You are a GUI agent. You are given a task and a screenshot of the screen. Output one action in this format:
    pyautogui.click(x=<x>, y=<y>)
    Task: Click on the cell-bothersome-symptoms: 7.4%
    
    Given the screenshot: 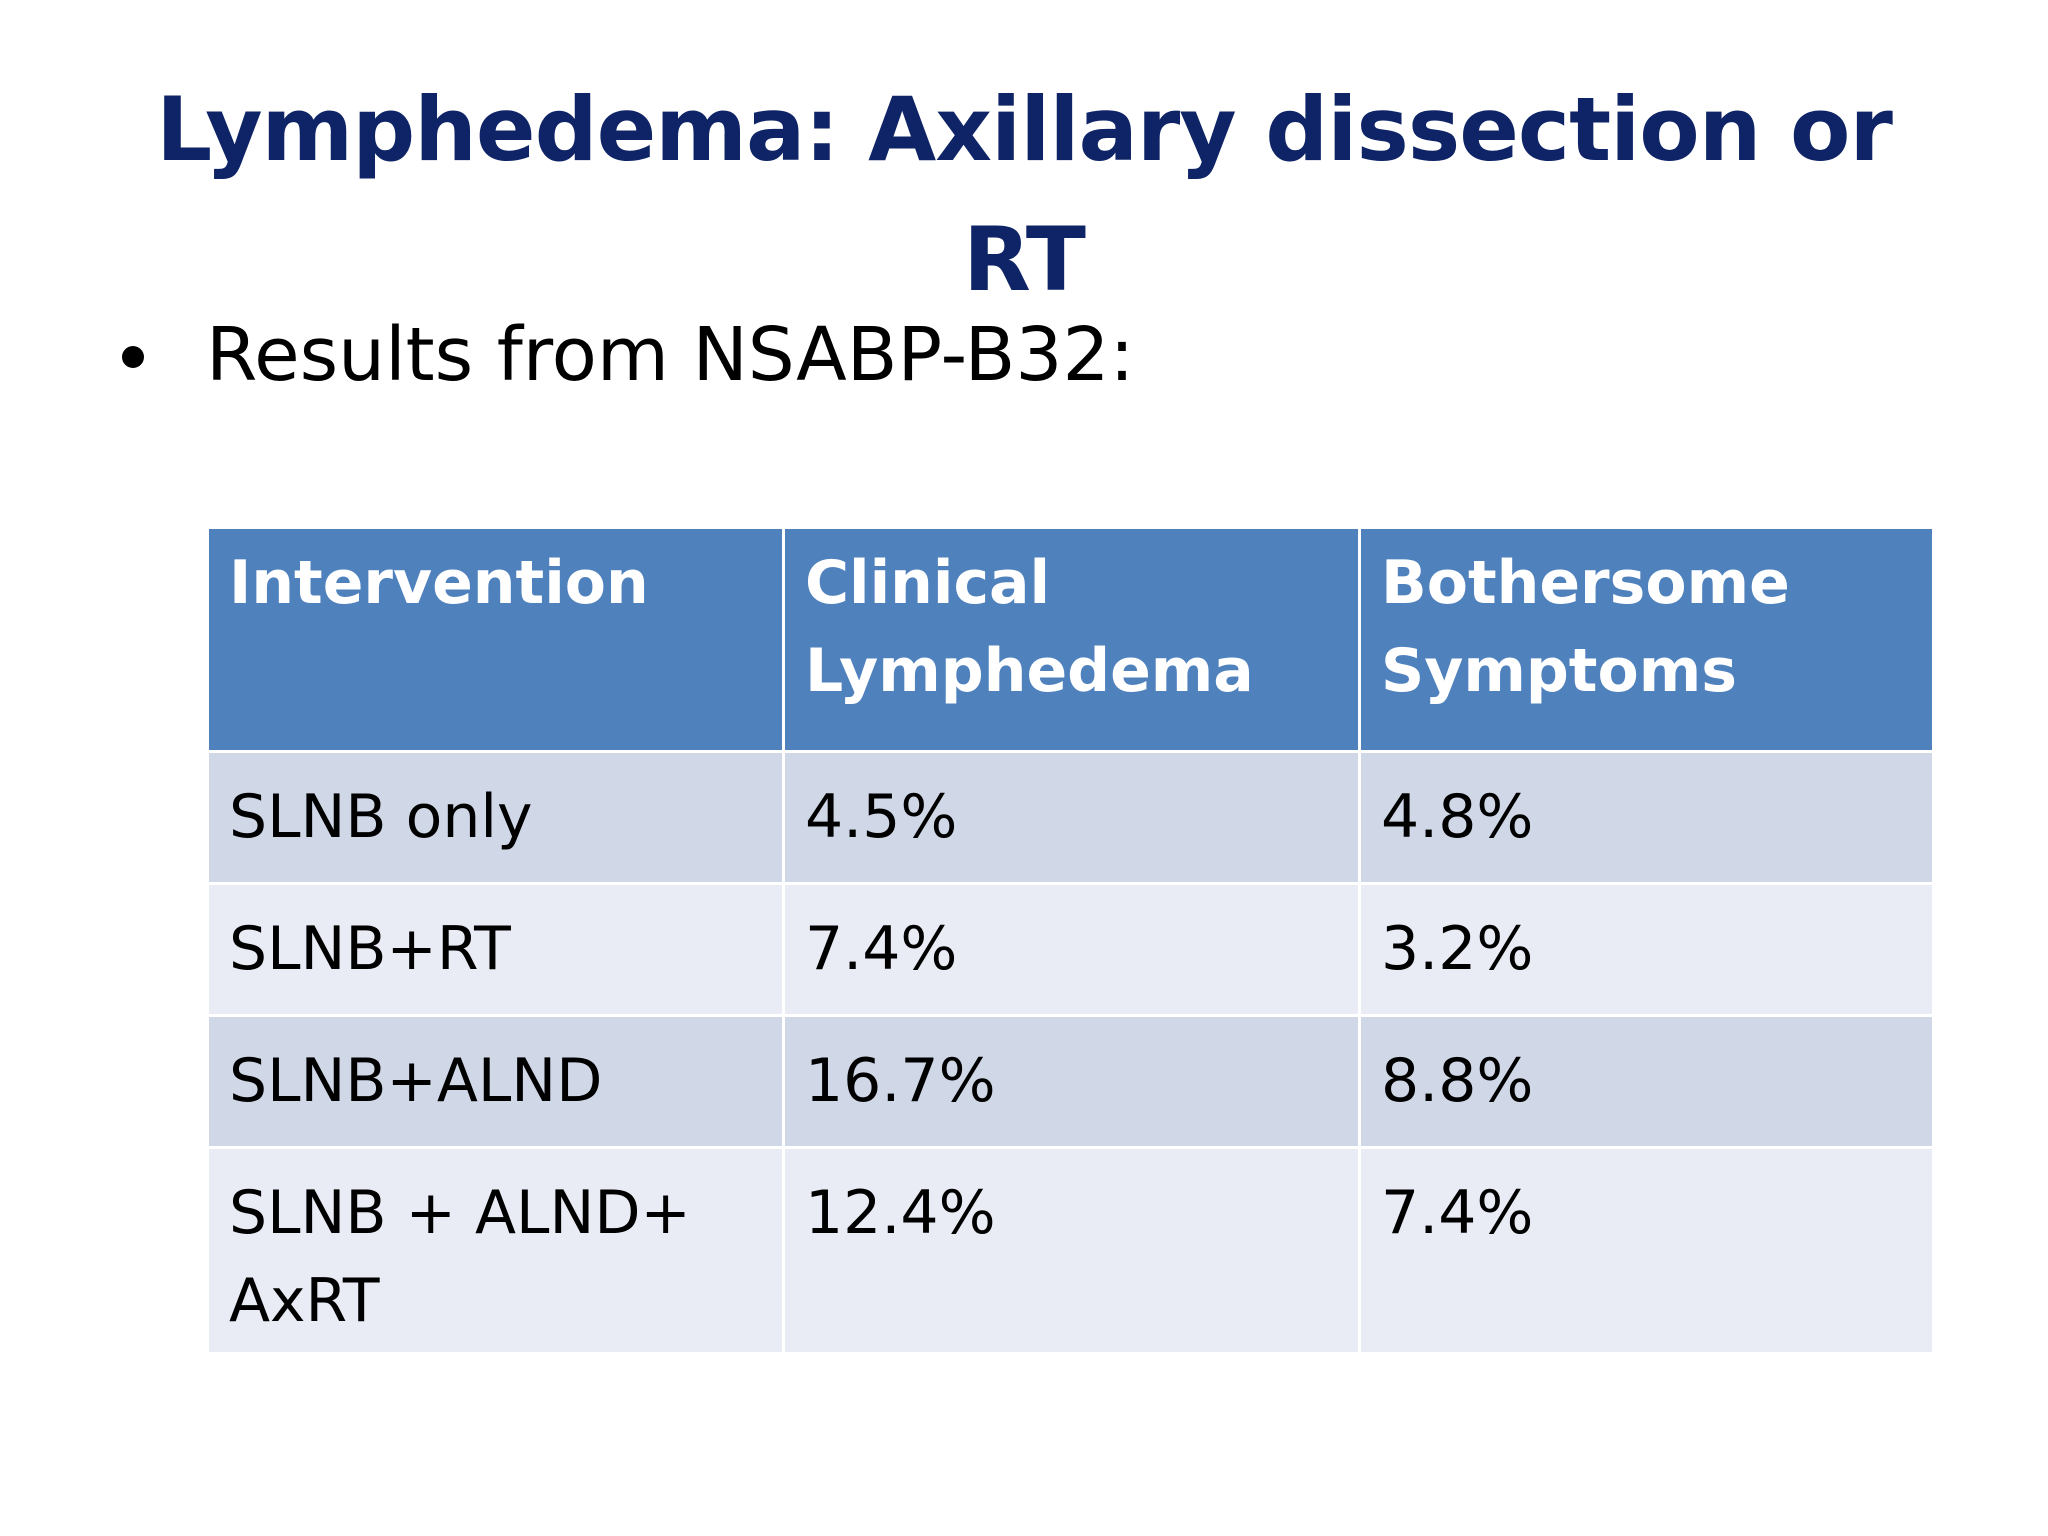 What is the action you would take?
    pyautogui.click(x=1647, y=1251)
    